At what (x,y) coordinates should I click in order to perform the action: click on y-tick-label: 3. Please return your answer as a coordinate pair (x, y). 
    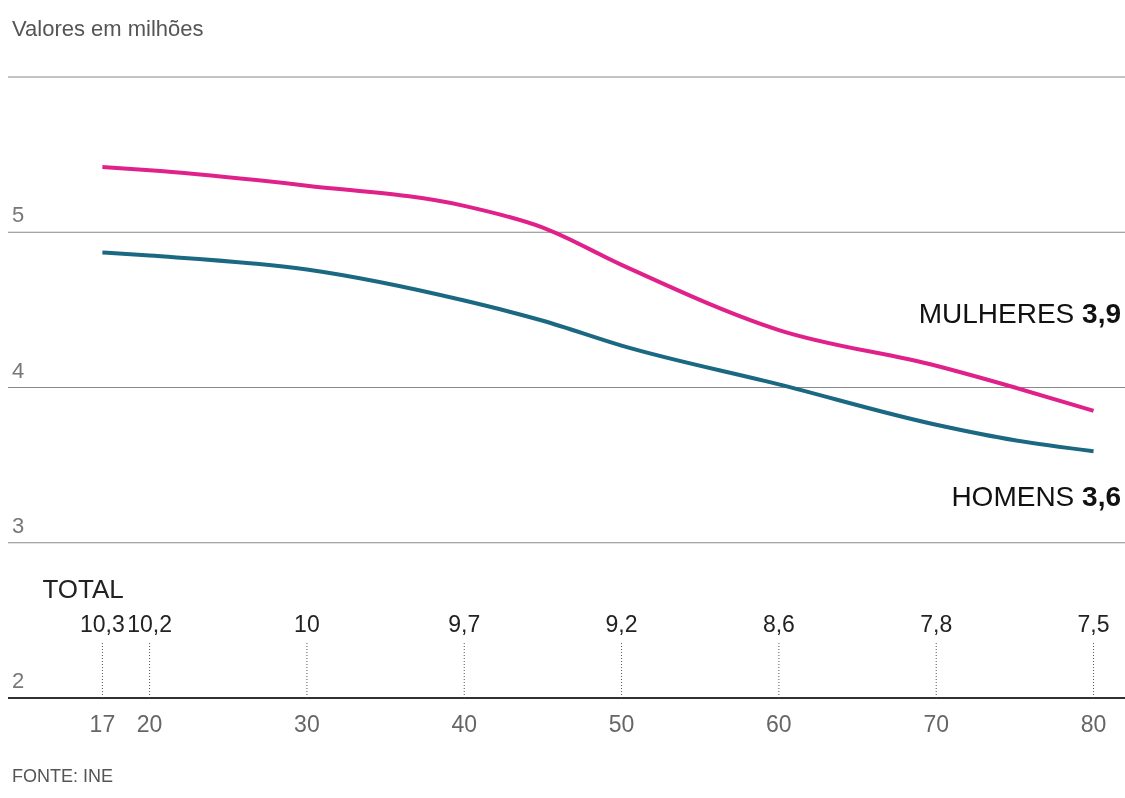
    Looking at the image, I should click on (18, 525).